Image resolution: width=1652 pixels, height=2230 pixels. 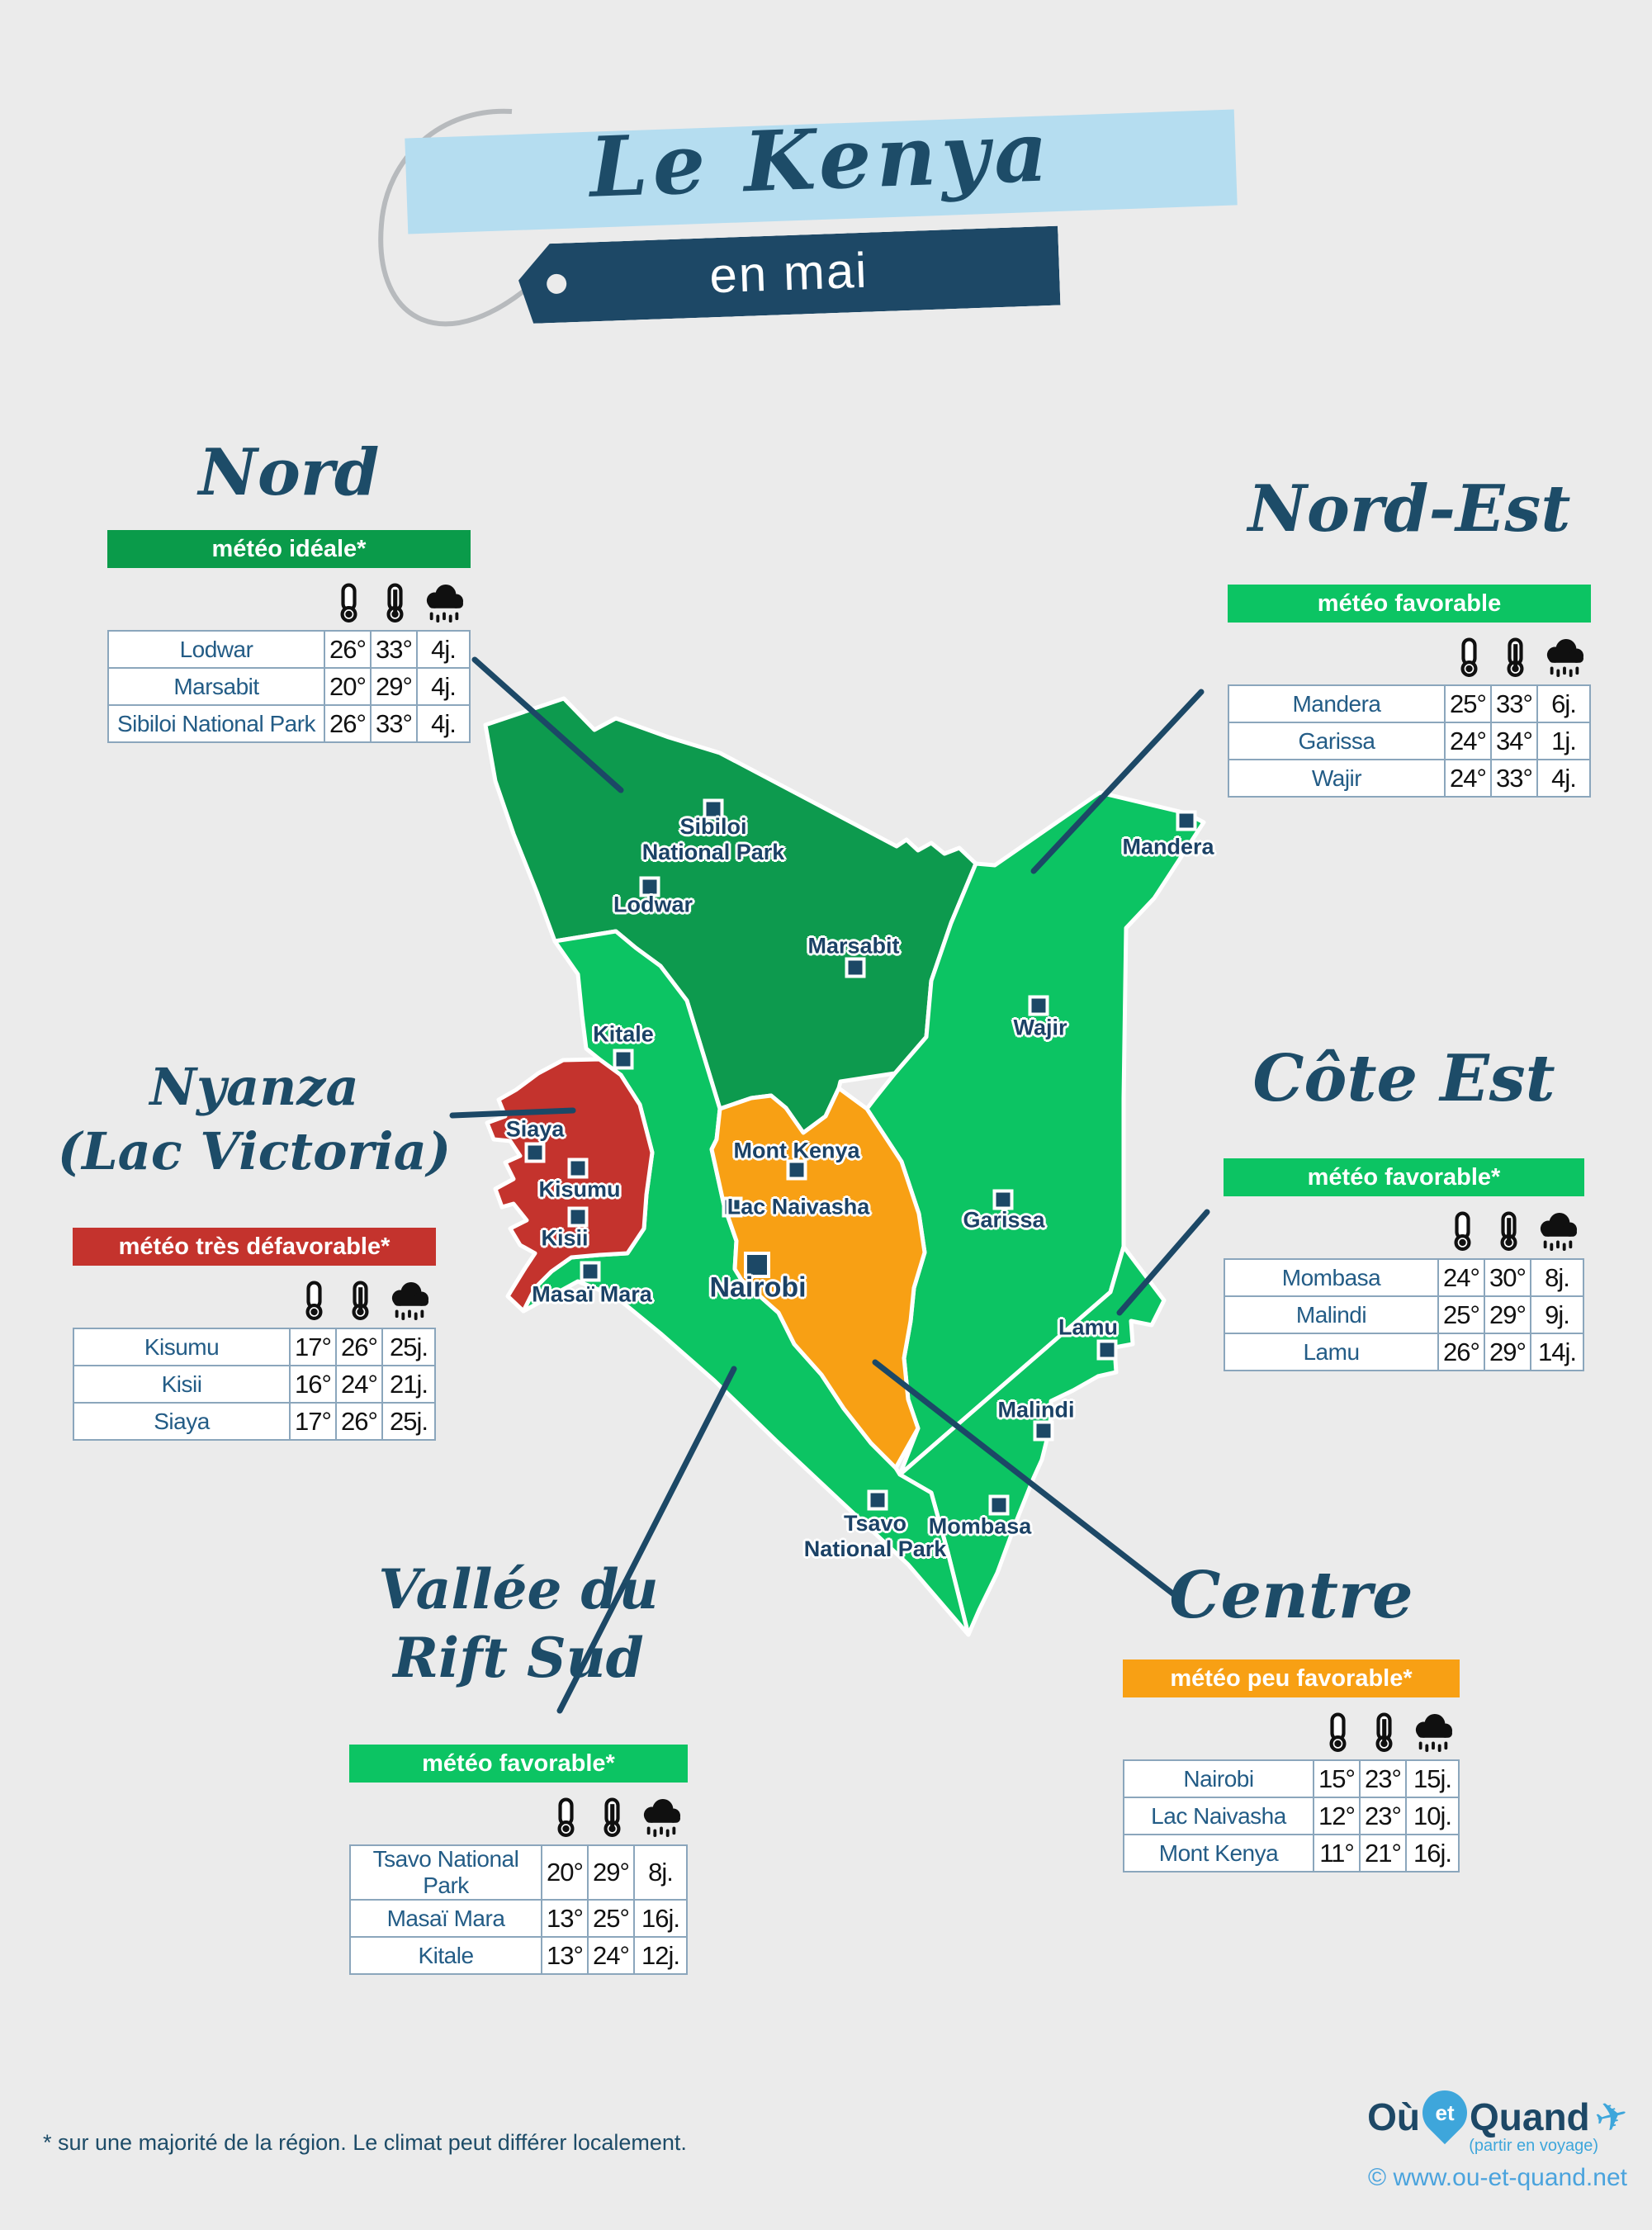 I want to click on map-city-label-lamu: Lamu, so click(x=1088, y=1327).